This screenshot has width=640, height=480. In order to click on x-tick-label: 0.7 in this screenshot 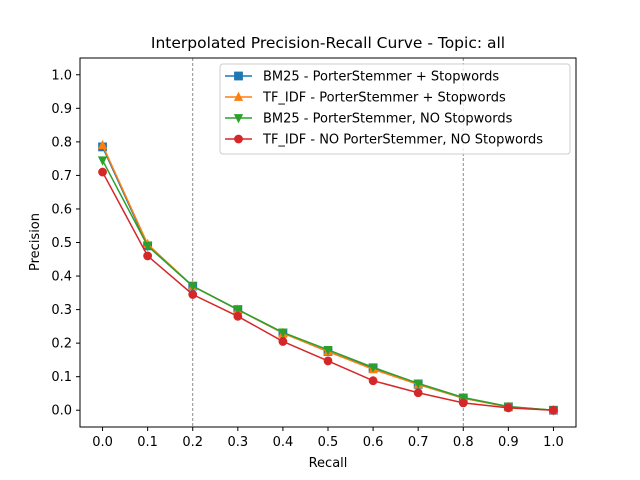, I will do `click(418, 442)`.